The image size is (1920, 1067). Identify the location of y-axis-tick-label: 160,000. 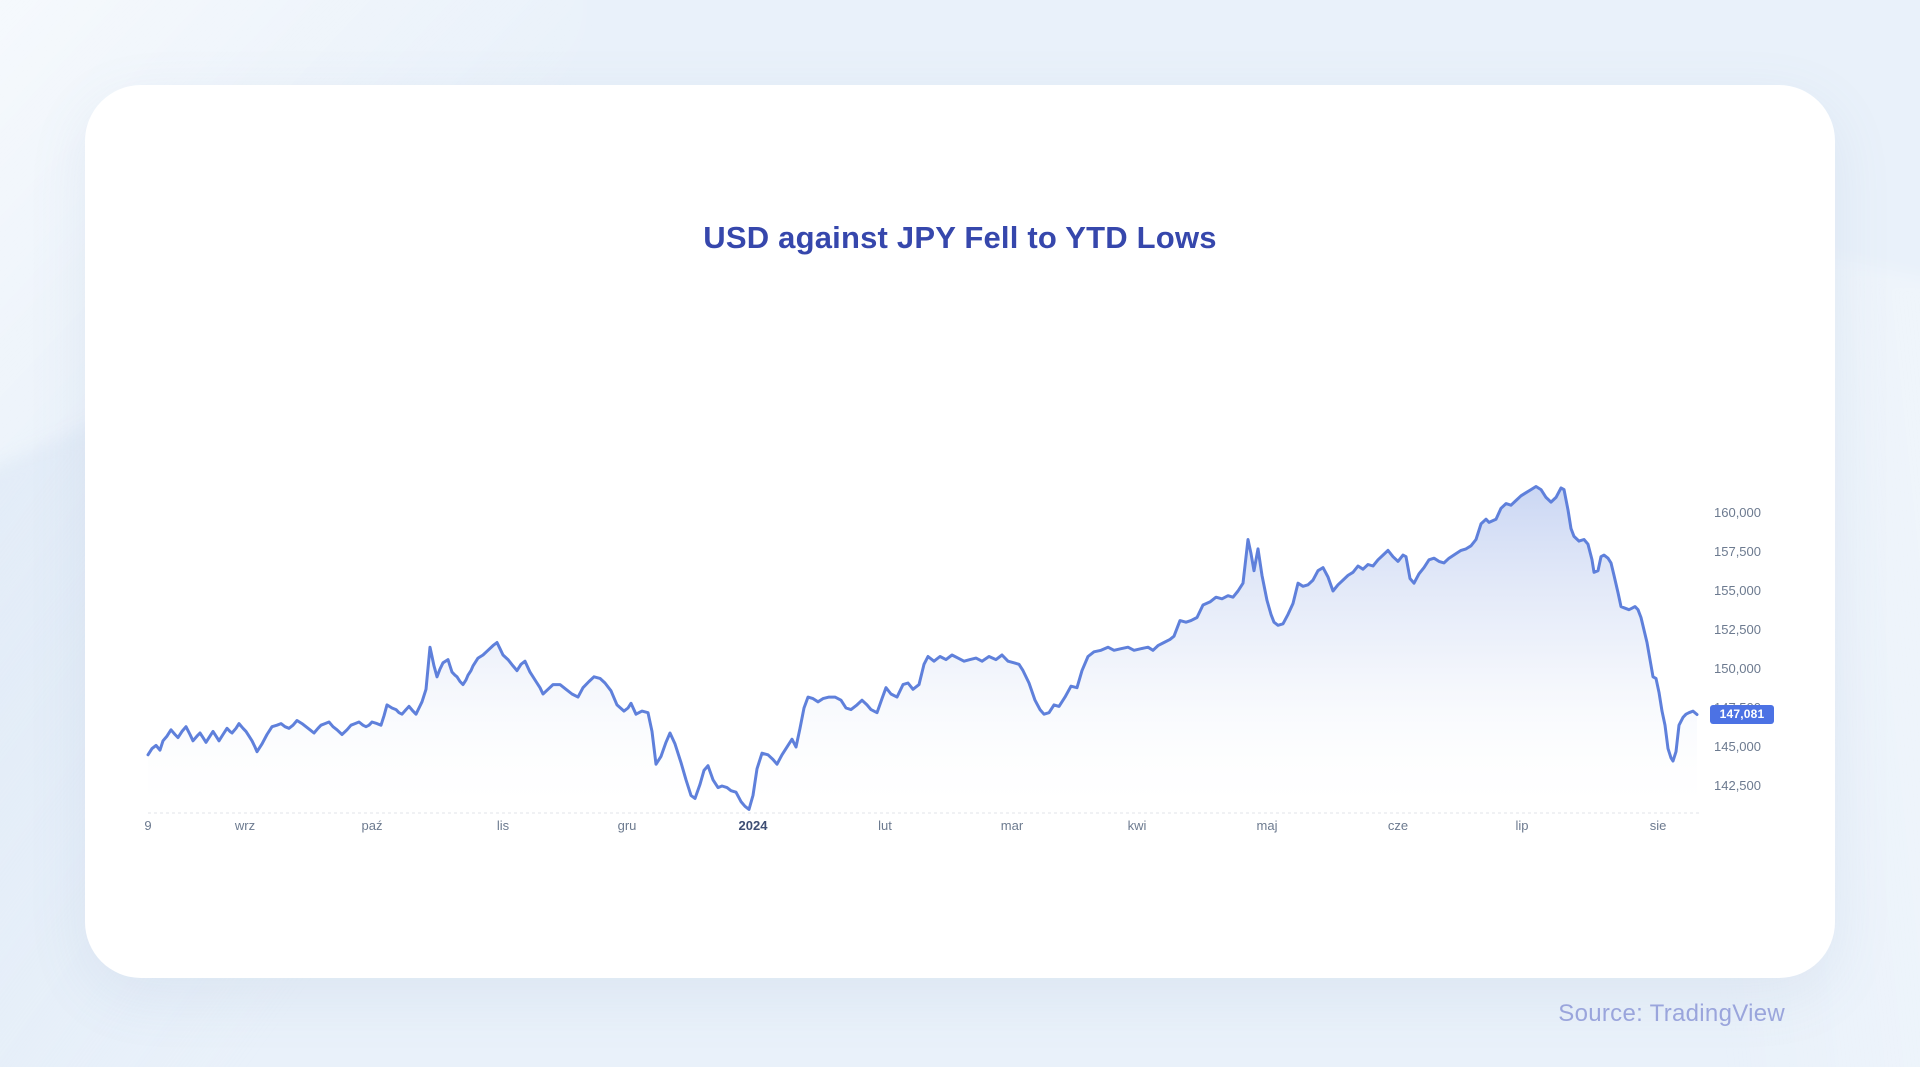
(1737, 512).